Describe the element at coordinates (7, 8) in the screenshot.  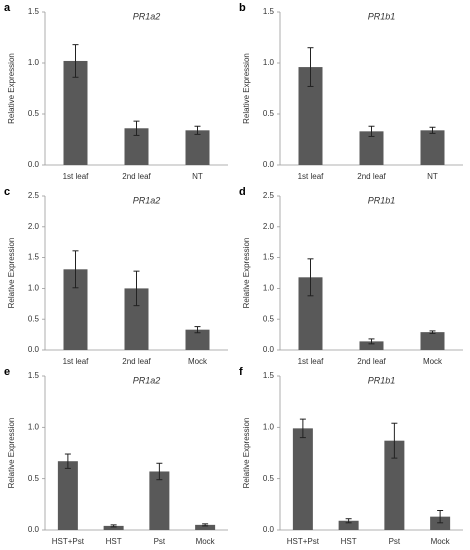
I see `panel-letter: a` at that location.